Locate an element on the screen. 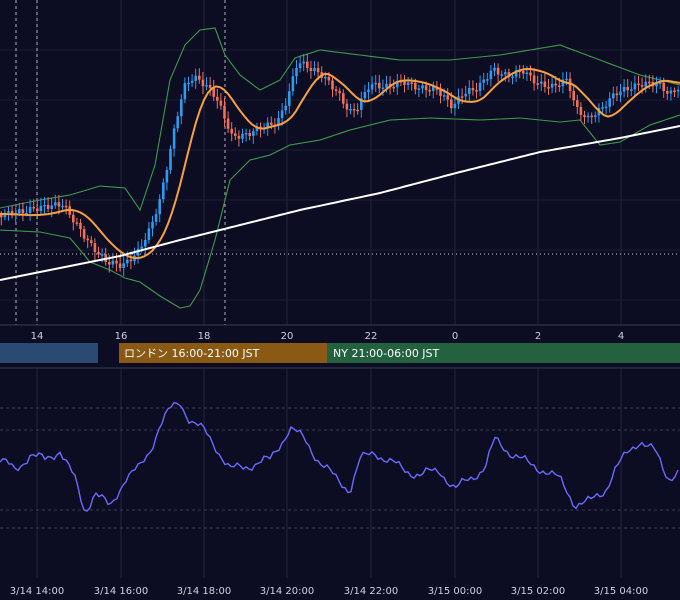 Image resolution: width=680 pixels, height=600 pixels. osc-tick-label: 3/15 04:00 is located at coordinates (621, 591).